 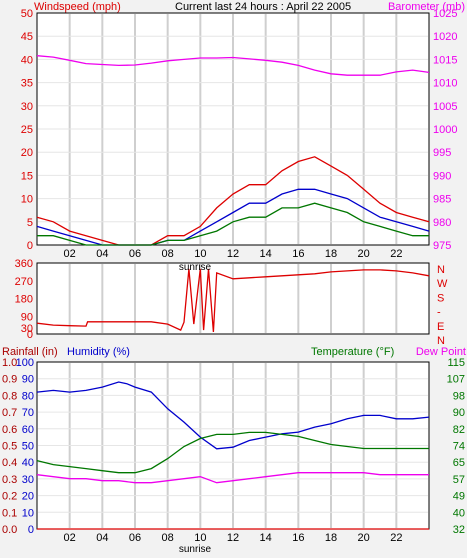 I want to click on humidity-tick-label: 40, so click(x=28, y=463).